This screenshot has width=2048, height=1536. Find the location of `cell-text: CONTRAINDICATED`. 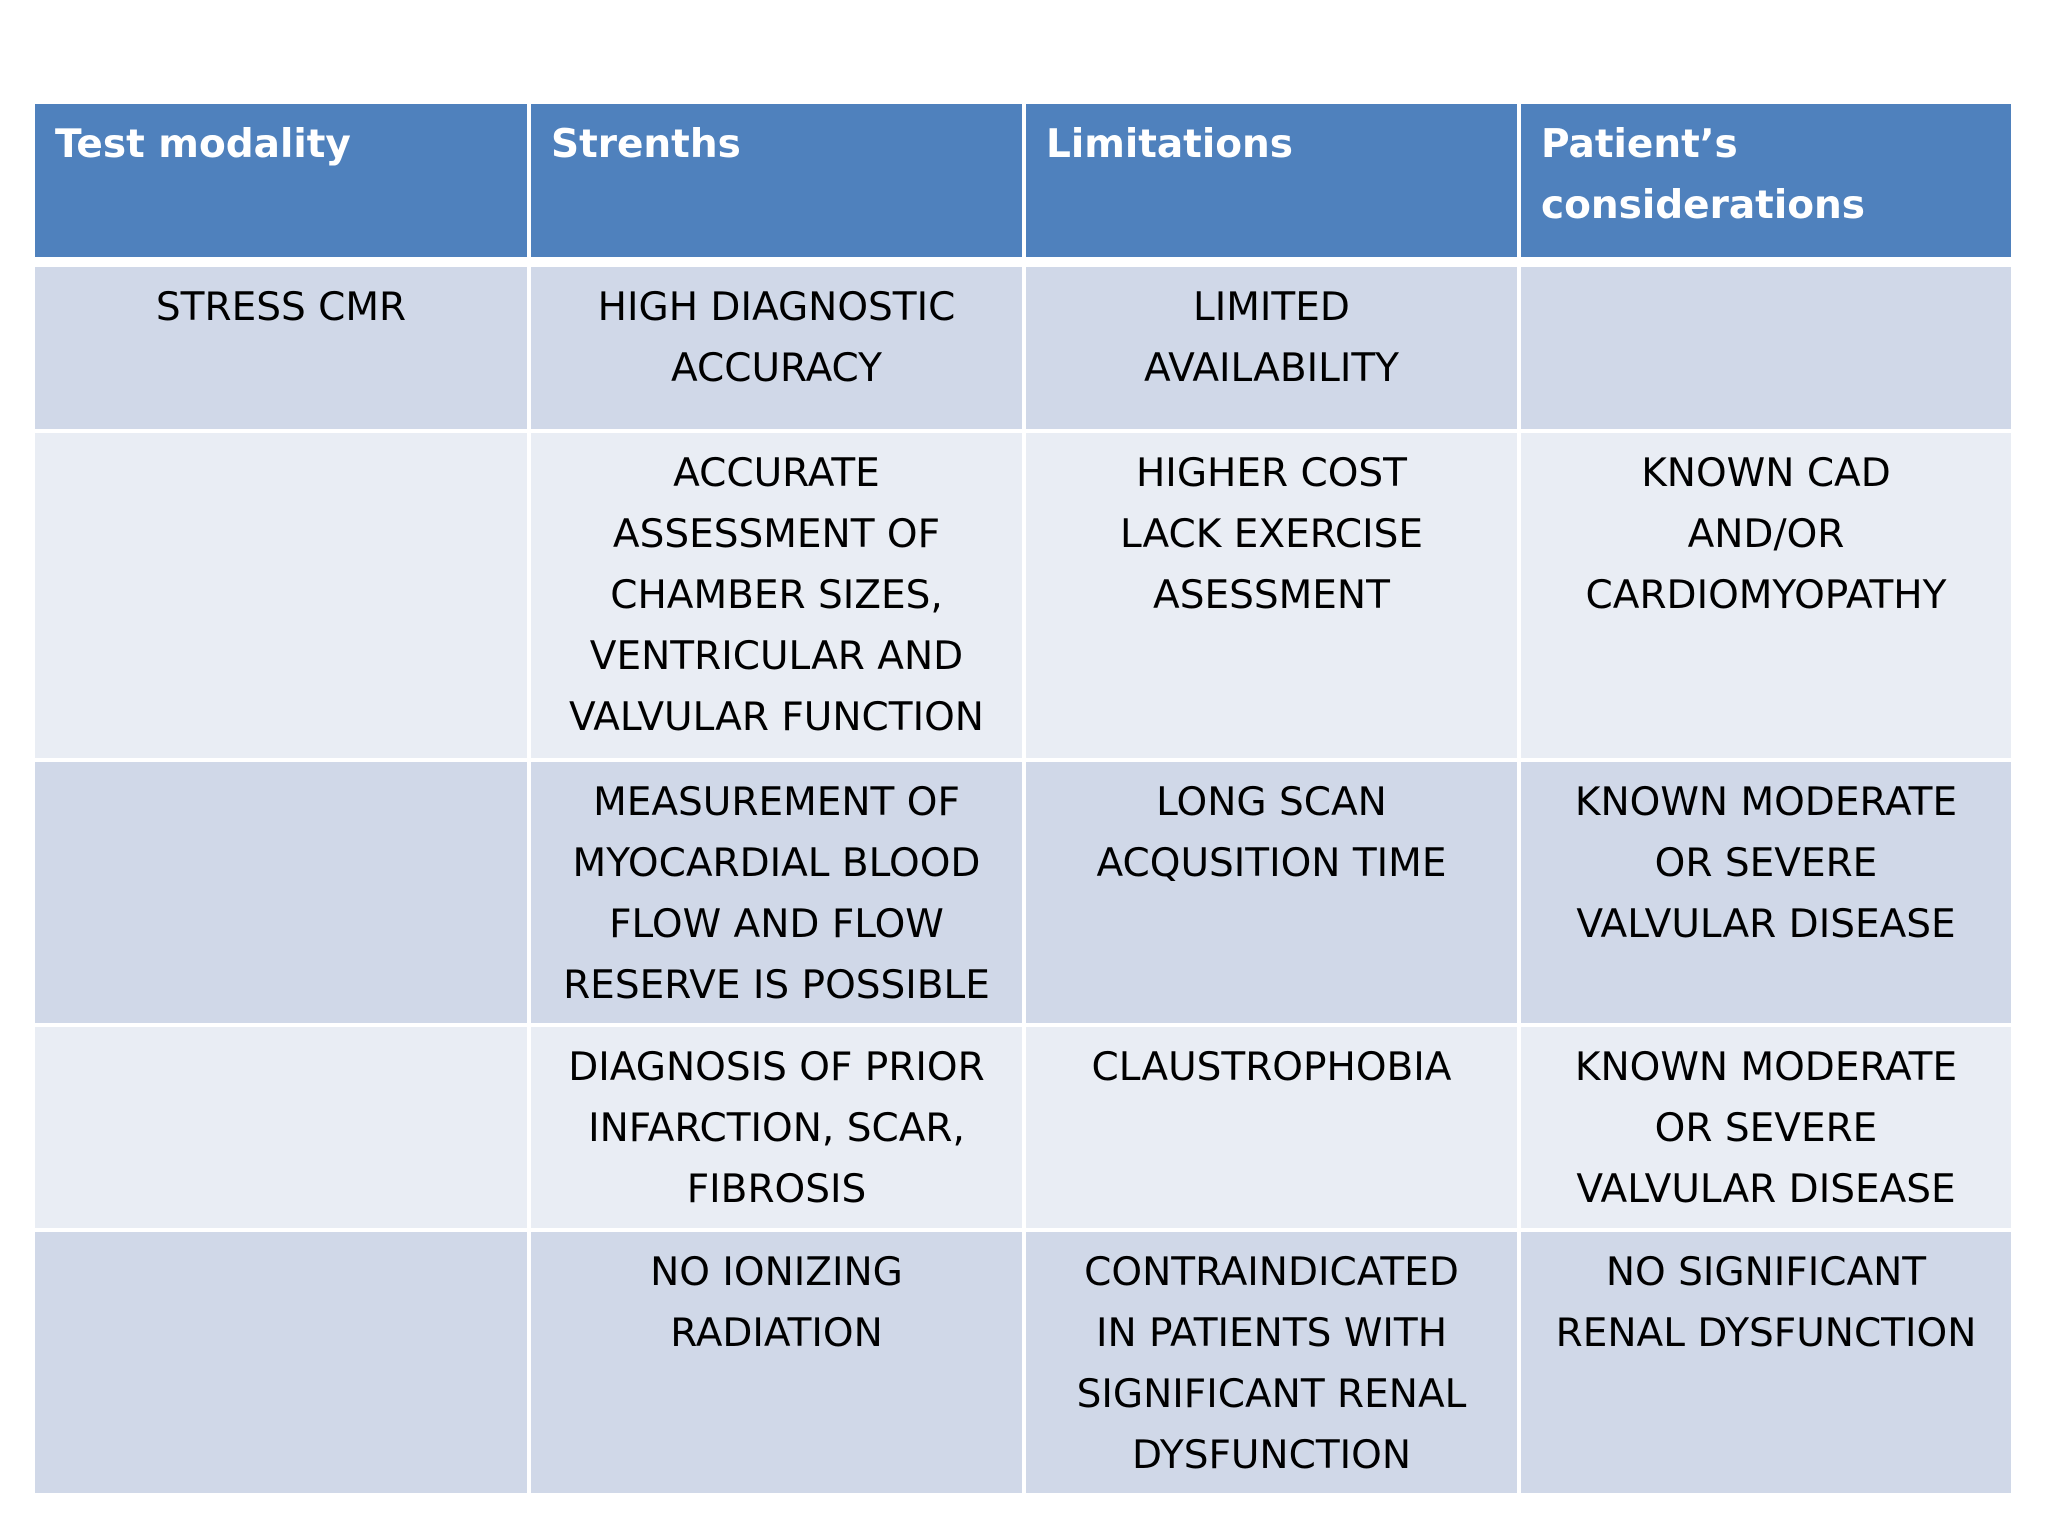

cell-text: CONTRAINDICATED is located at coordinates (1271, 1272).